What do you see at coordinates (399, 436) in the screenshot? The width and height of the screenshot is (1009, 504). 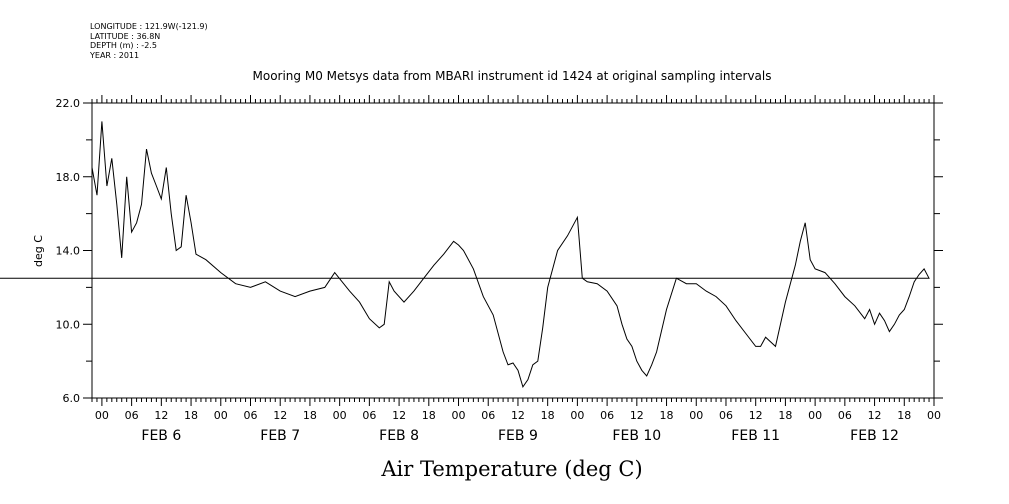 I see `x-day-label: FEB 8` at bounding box center [399, 436].